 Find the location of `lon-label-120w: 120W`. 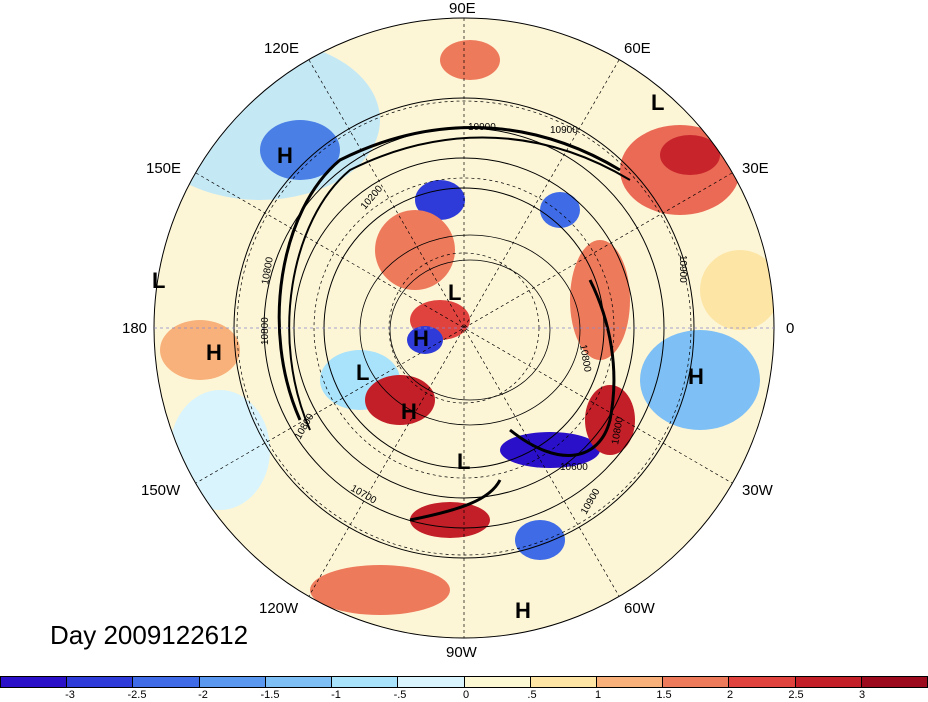

lon-label-120w: 120W is located at coordinates (279, 608).